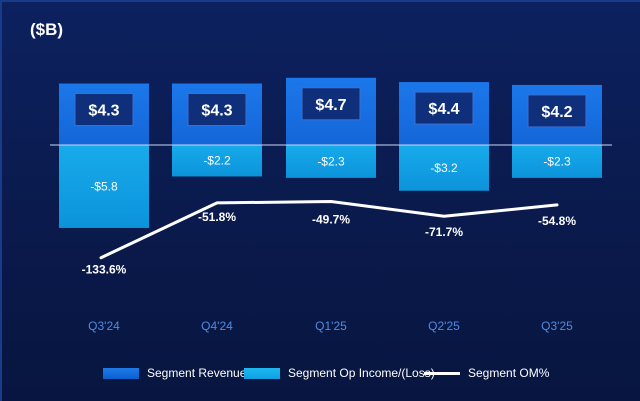 This screenshot has height=401, width=640. Describe the element at coordinates (331, 326) in the screenshot. I see `x-tick-label: Q1'25` at that location.